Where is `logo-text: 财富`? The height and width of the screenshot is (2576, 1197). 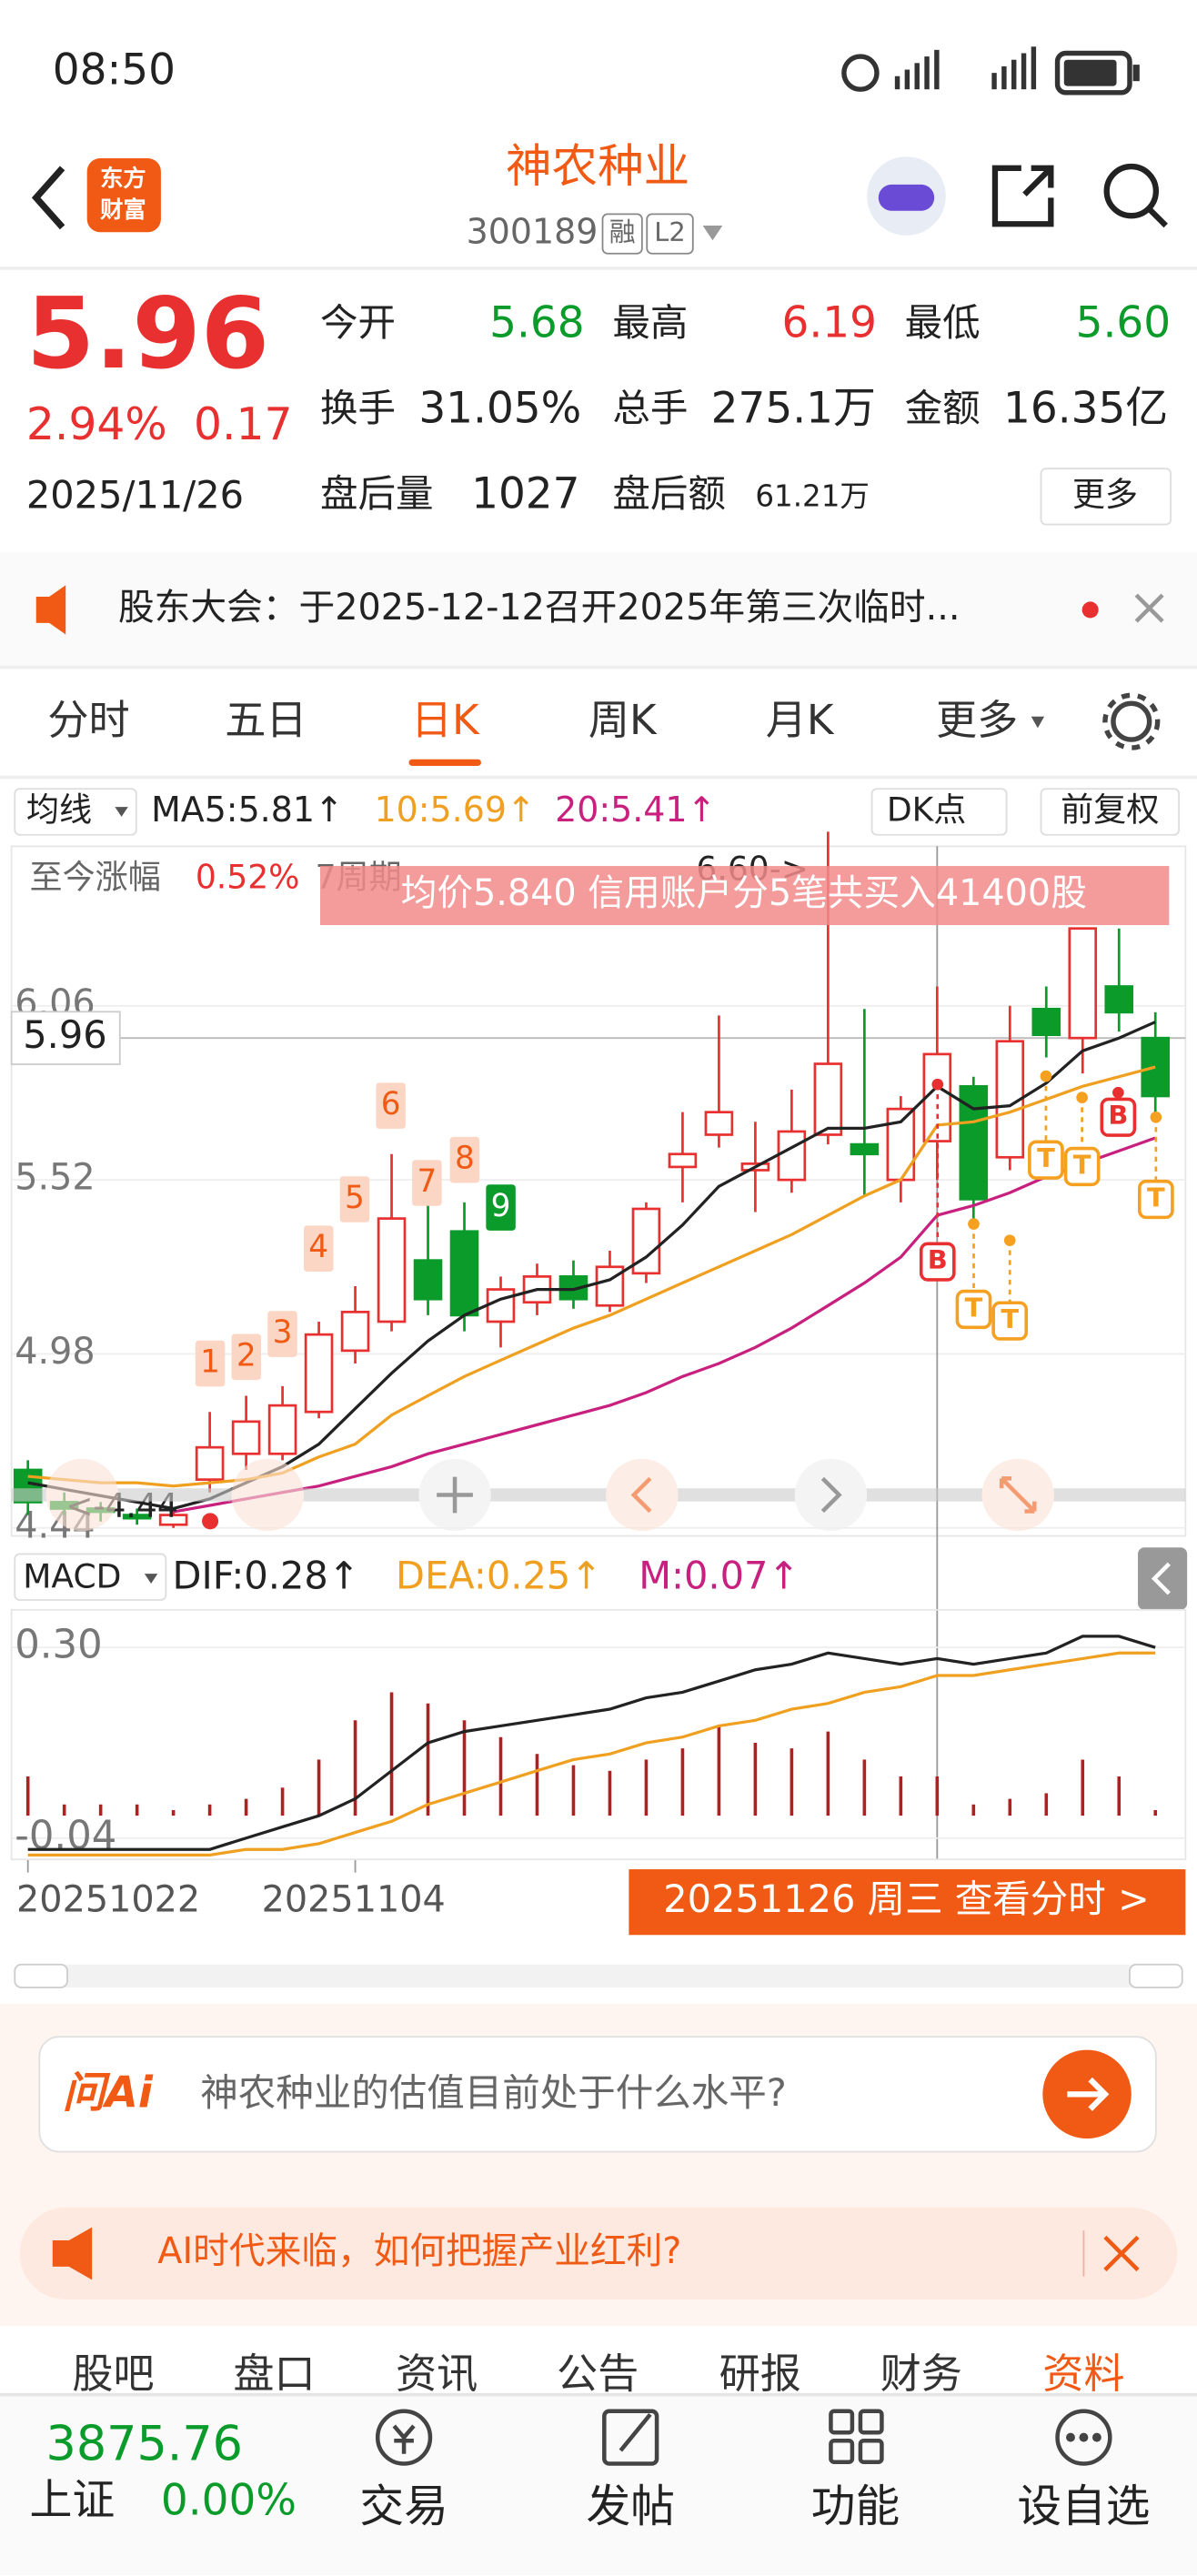
logo-text: 财富 is located at coordinates (123, 209).